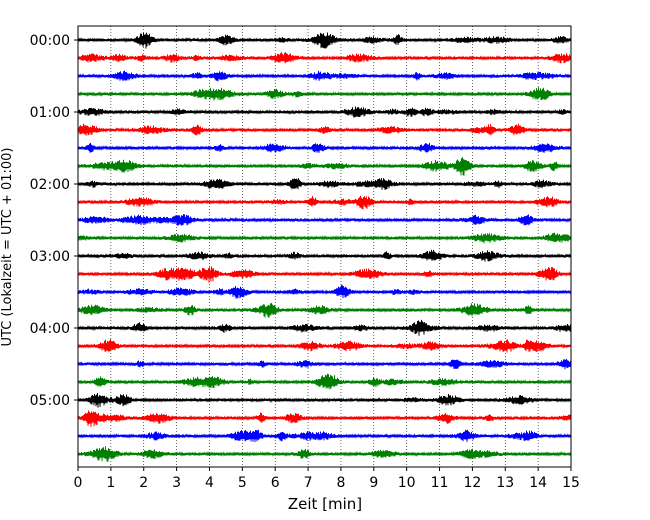 The width and height of the screenshot is (650, 520). I want to click on x-tick-label: 10, so click(407, 483).